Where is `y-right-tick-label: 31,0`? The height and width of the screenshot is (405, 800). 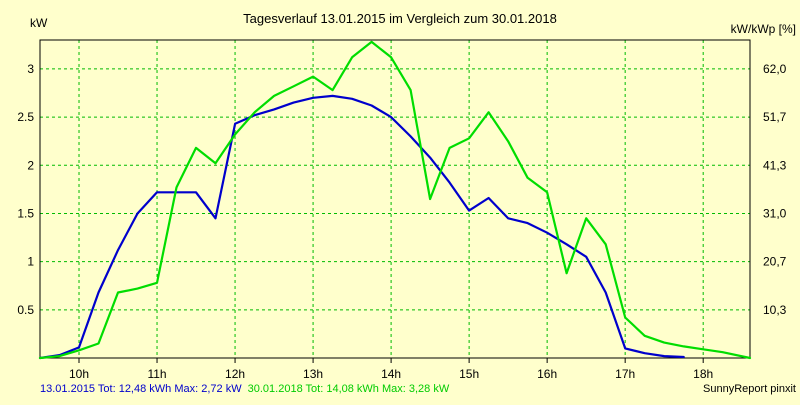 y-right-tick-label: 31,0 is located at coordinates (775, 213).